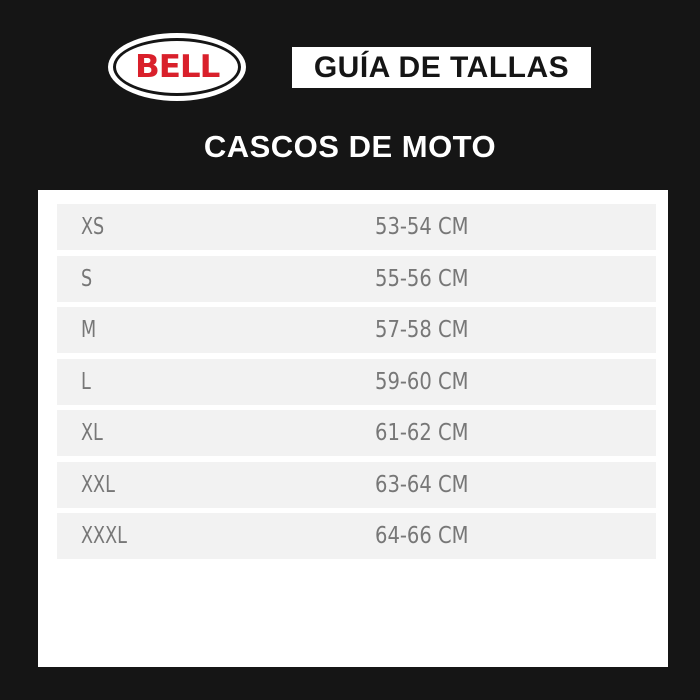 The height and width of the screenshot is (700, 700). Describe the element at coordinates (422, 536) in the screenshot. I see `size-range: 64-66 CM` at that location.